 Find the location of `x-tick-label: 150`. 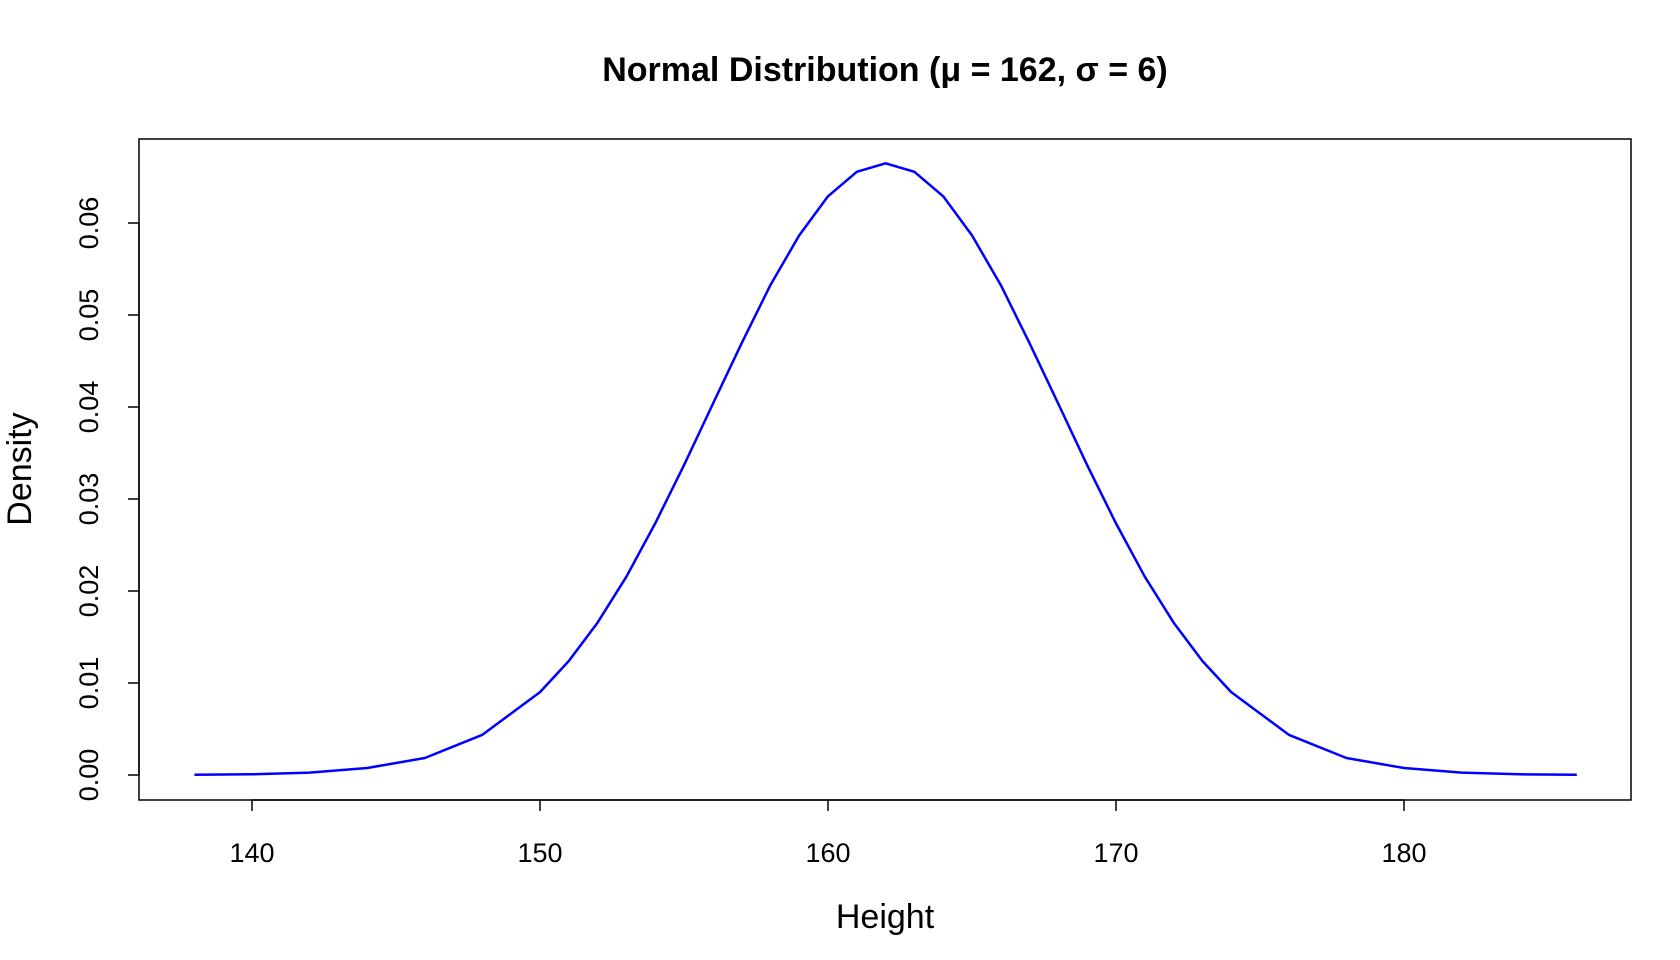

x-tick-label: 150 is located at coordinates (539, 853).